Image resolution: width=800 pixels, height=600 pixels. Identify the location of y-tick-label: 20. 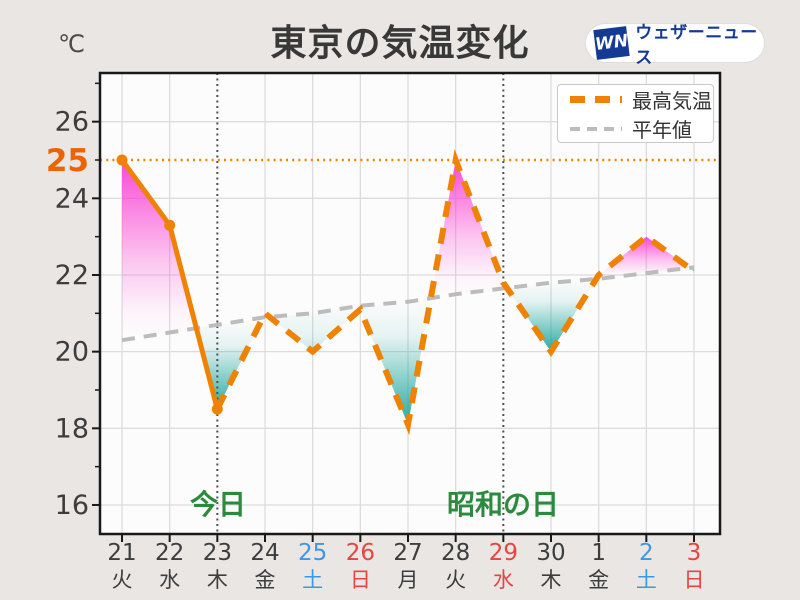
(72, 352).